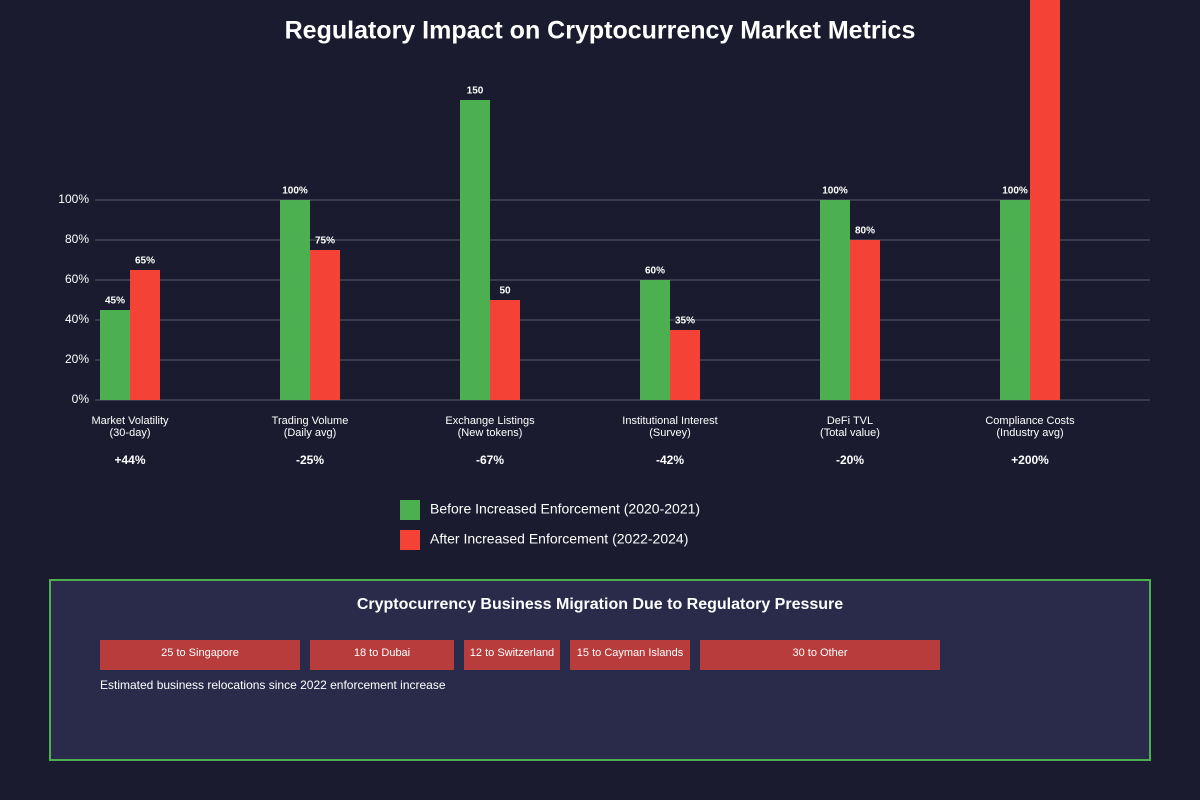  I want to click on migration-label: 15 to Cayman Islands, so click(630, 653).